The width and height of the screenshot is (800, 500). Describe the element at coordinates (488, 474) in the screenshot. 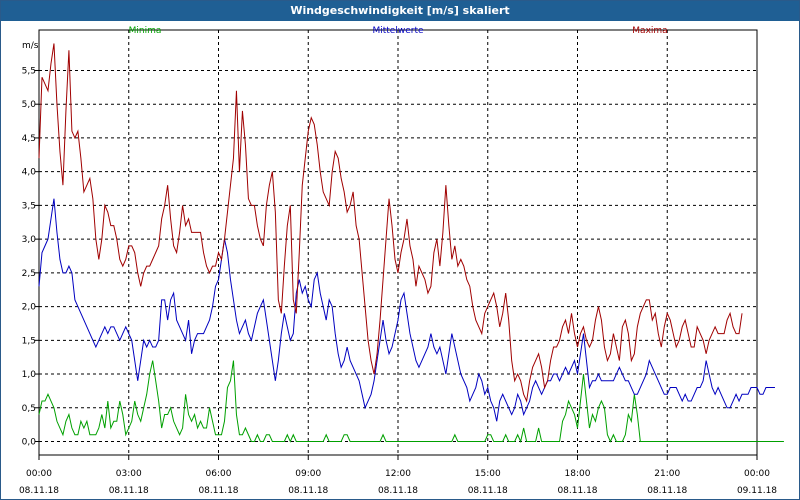

I see `x-tick-label-time: 15:00` at that location.